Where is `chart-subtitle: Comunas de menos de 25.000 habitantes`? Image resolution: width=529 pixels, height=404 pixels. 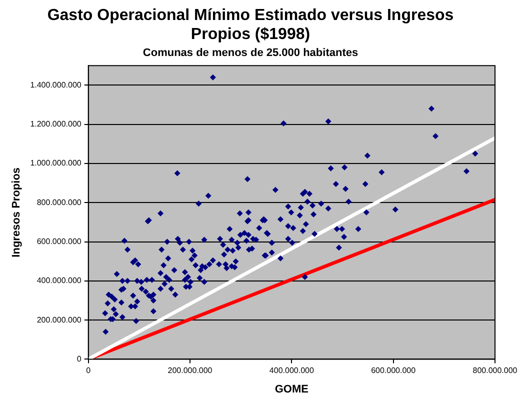
chart-subtitle: Comunas de menos de 25.000 habitantes is located at coordinates (250, 53).